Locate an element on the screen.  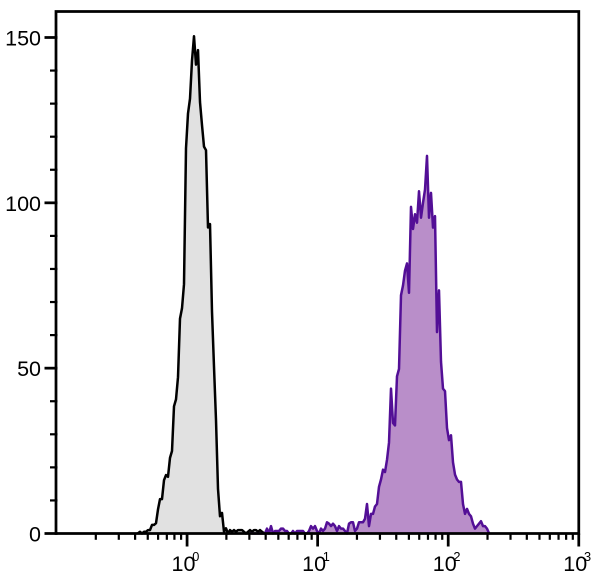
svg-text: 150 is located at coordinates (23, 39).